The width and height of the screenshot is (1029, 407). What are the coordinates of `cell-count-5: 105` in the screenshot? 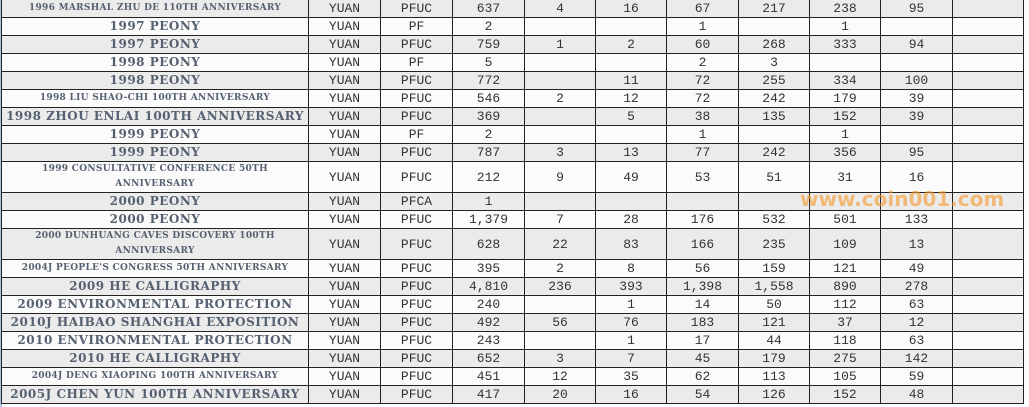 It's located at (845, 376).